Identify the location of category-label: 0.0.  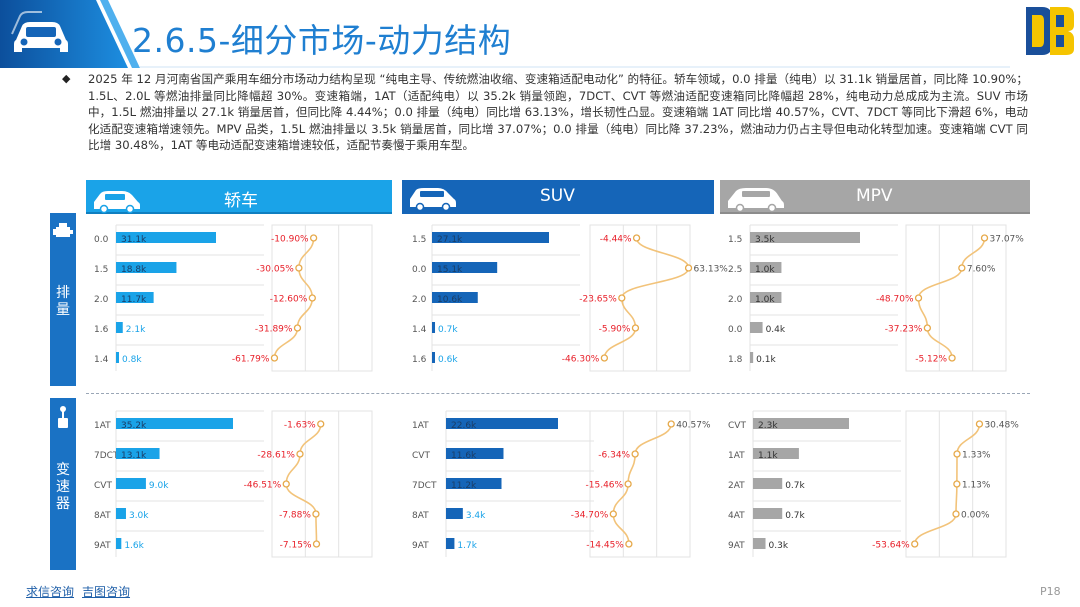
(101, 240).